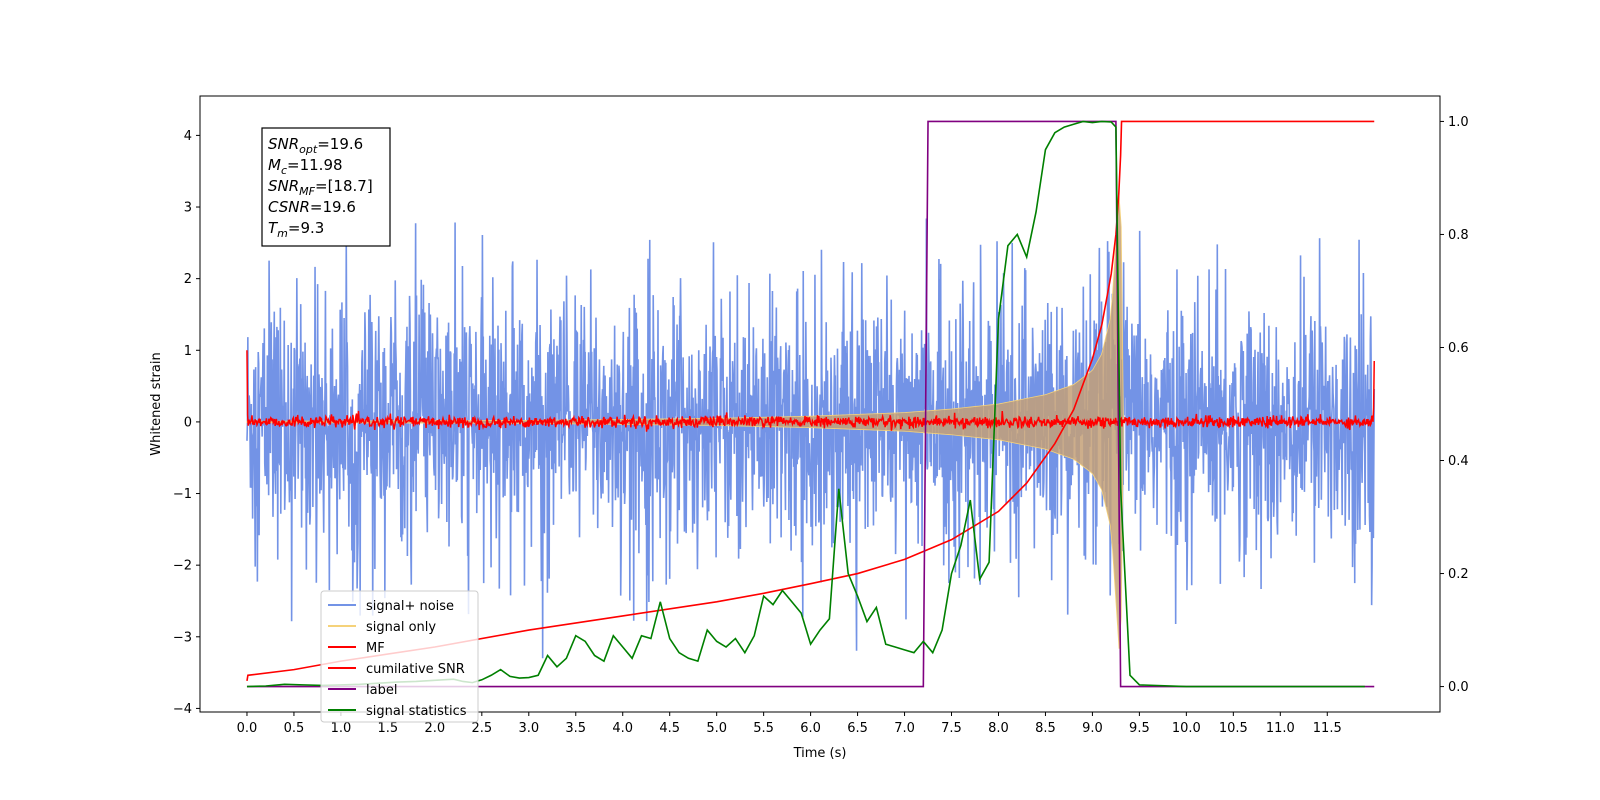 This screenshot has height=800, width=1600. What do you see at coordinates (998, 728) in the screenshot?
I see `x-tick-label: 8.0` at bounding box center [998, 728].